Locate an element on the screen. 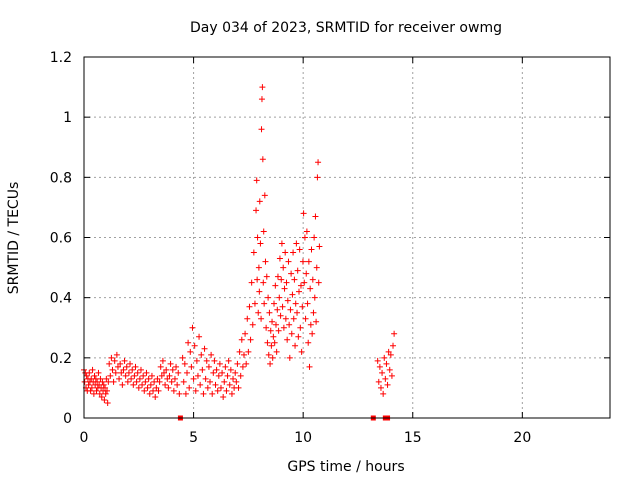 The height and width of the screenshot is (480, 640). x-tick-label: 0 is located at coordinates (84, 438).